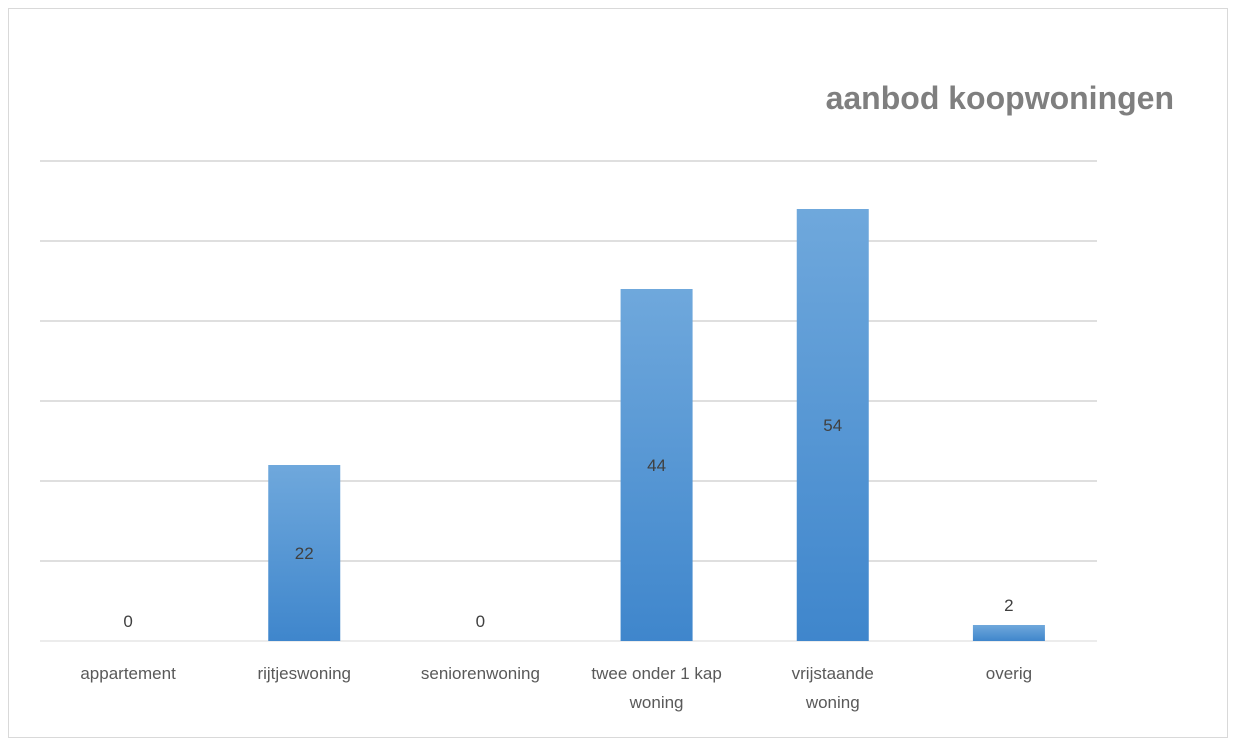 The height and width of the screenshot is (738, 1234). I want to click on x-tick-label-line: rijtjeswoning, so click(304, 673).